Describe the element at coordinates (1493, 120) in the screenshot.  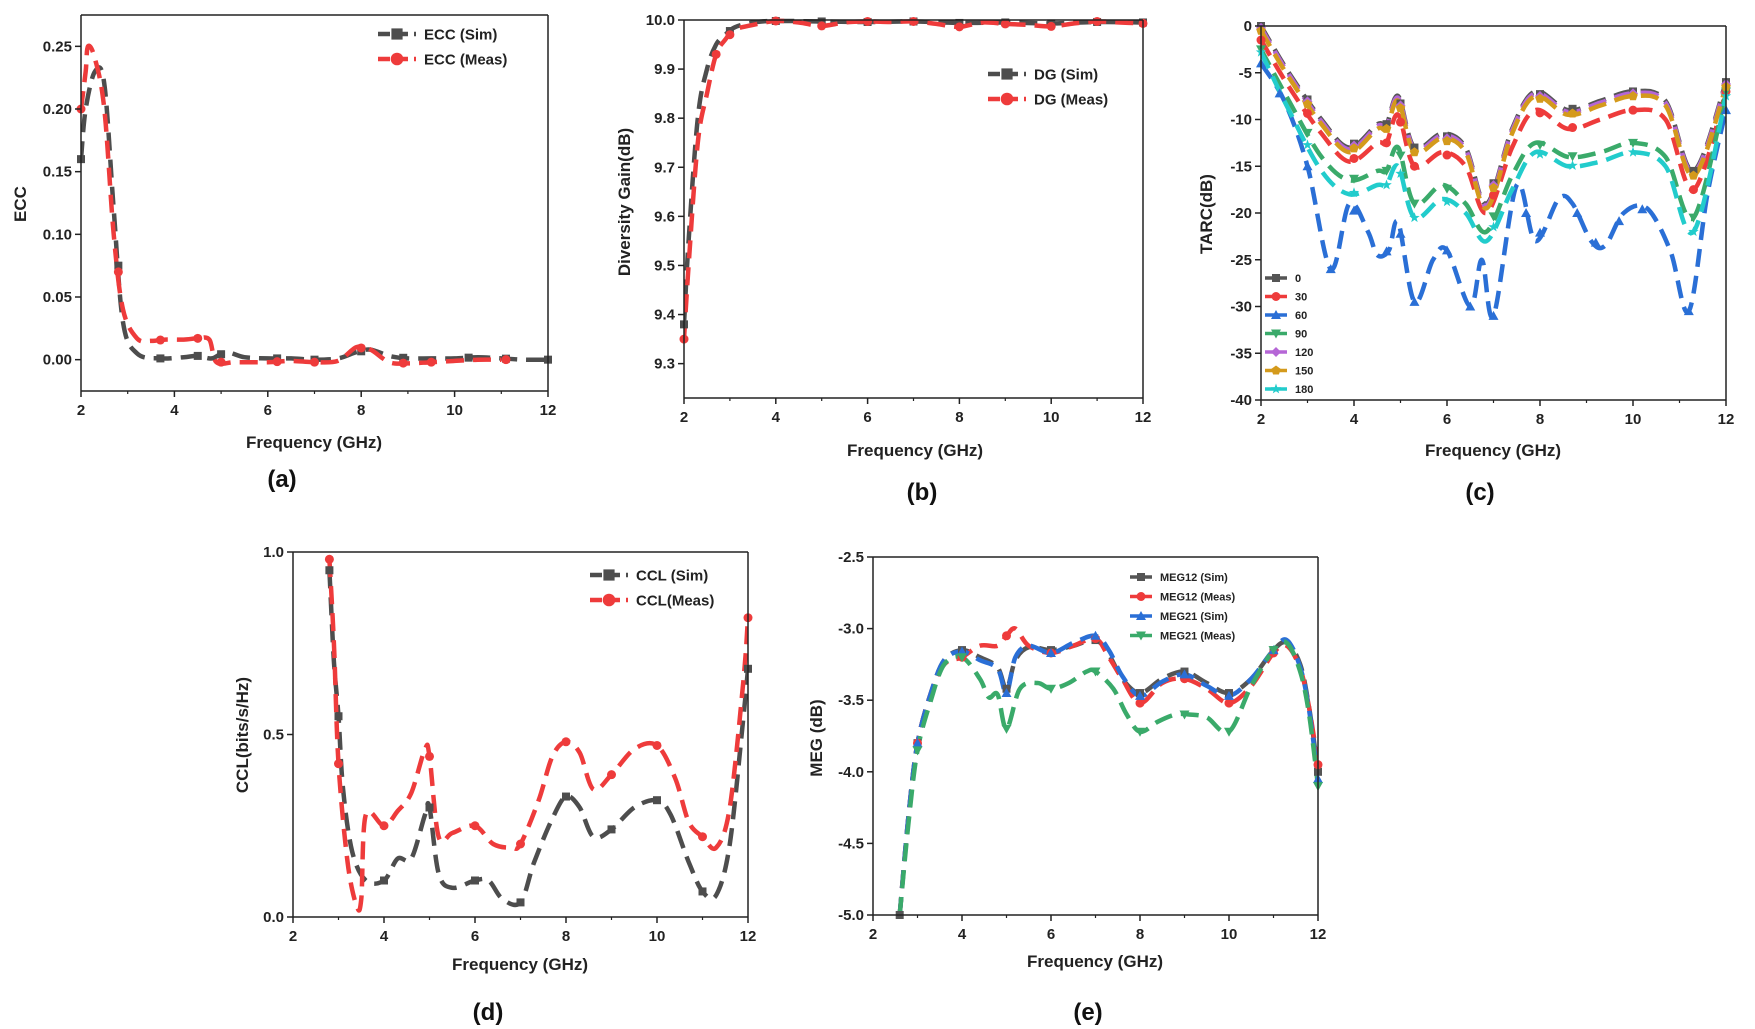
I see `chart-c-series-5-line` at that location.